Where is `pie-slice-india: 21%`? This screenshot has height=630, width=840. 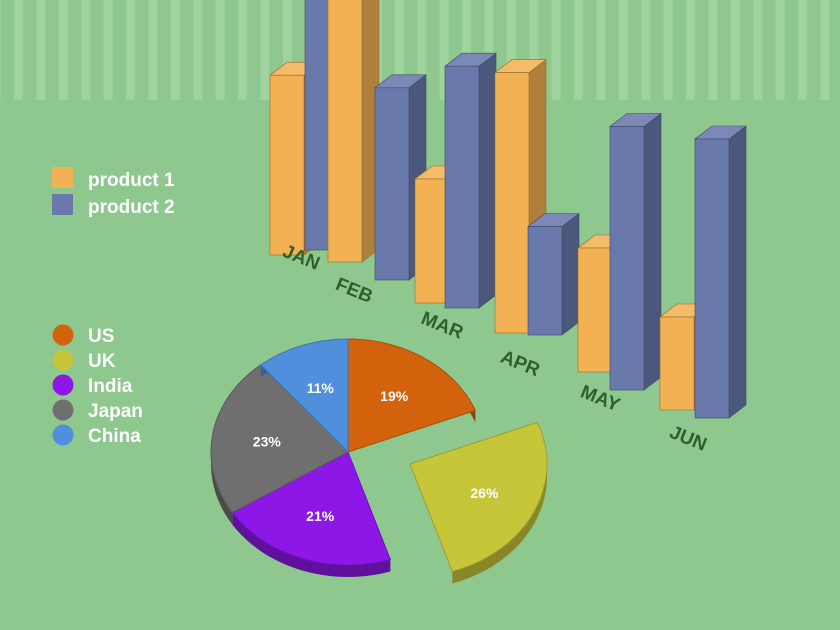 pie-slice-india: 21% is located at coordinates (311, 514).